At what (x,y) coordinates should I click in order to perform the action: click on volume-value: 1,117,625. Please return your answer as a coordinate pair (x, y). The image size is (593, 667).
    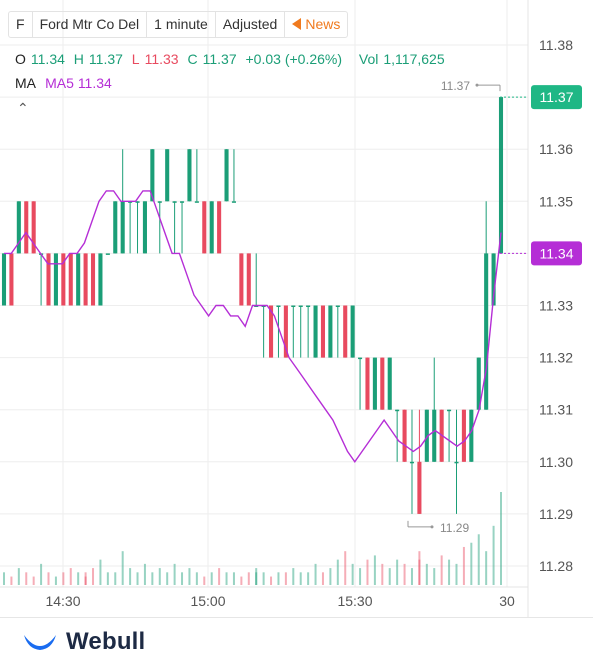
    Looking at the image, I should click on (414, 59).